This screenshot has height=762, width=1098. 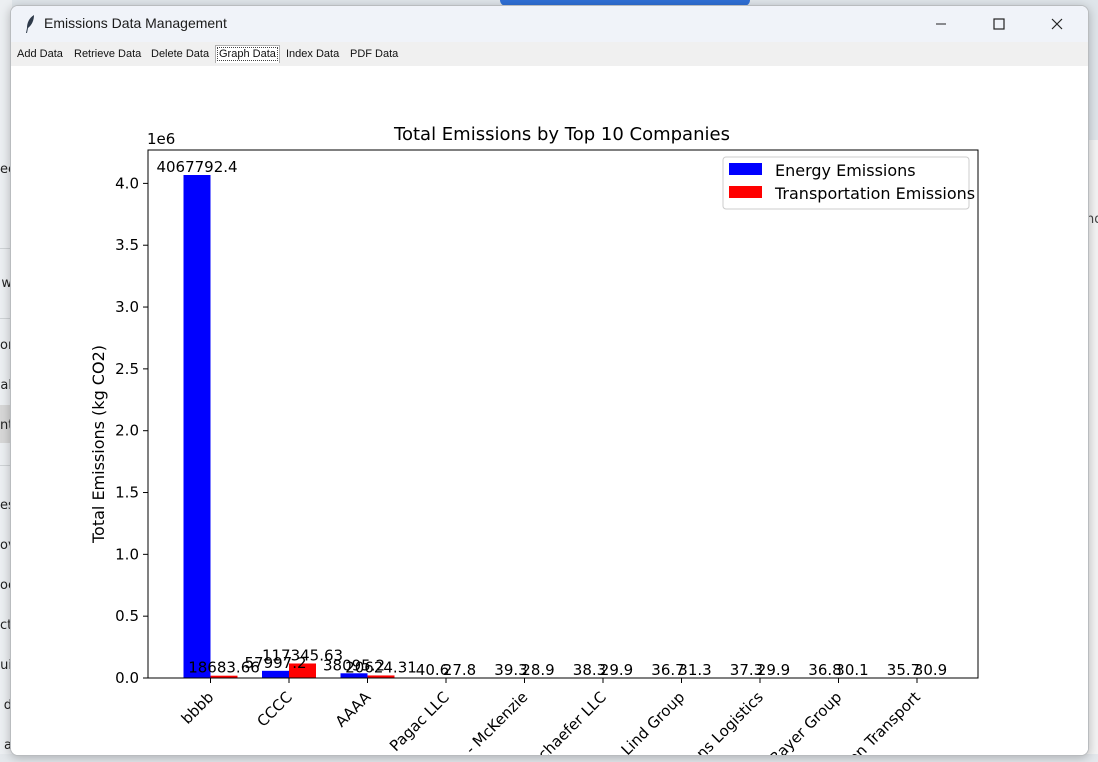 I want to click on y-tick-label: 0.0, so click(x=127, y=678).